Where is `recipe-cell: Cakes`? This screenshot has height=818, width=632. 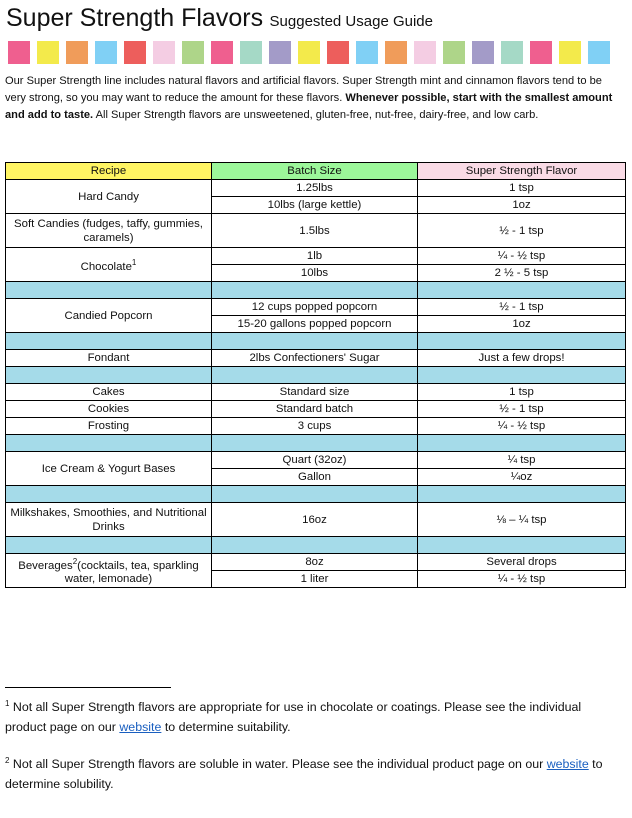 recipe-cell: Cakes is located at coordinates (108, 392).